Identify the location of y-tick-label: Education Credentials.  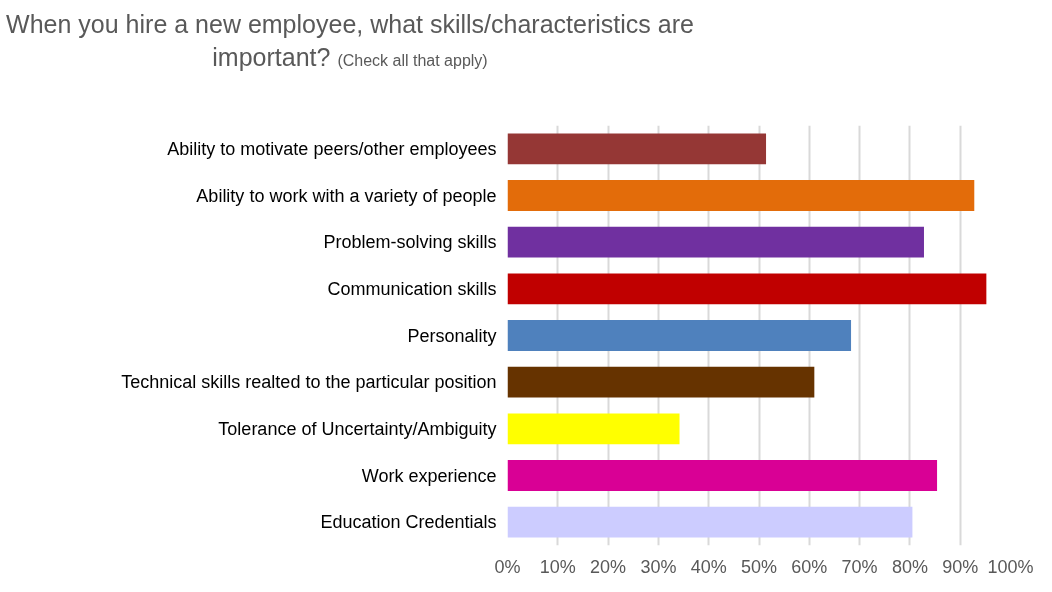
(408, 522).